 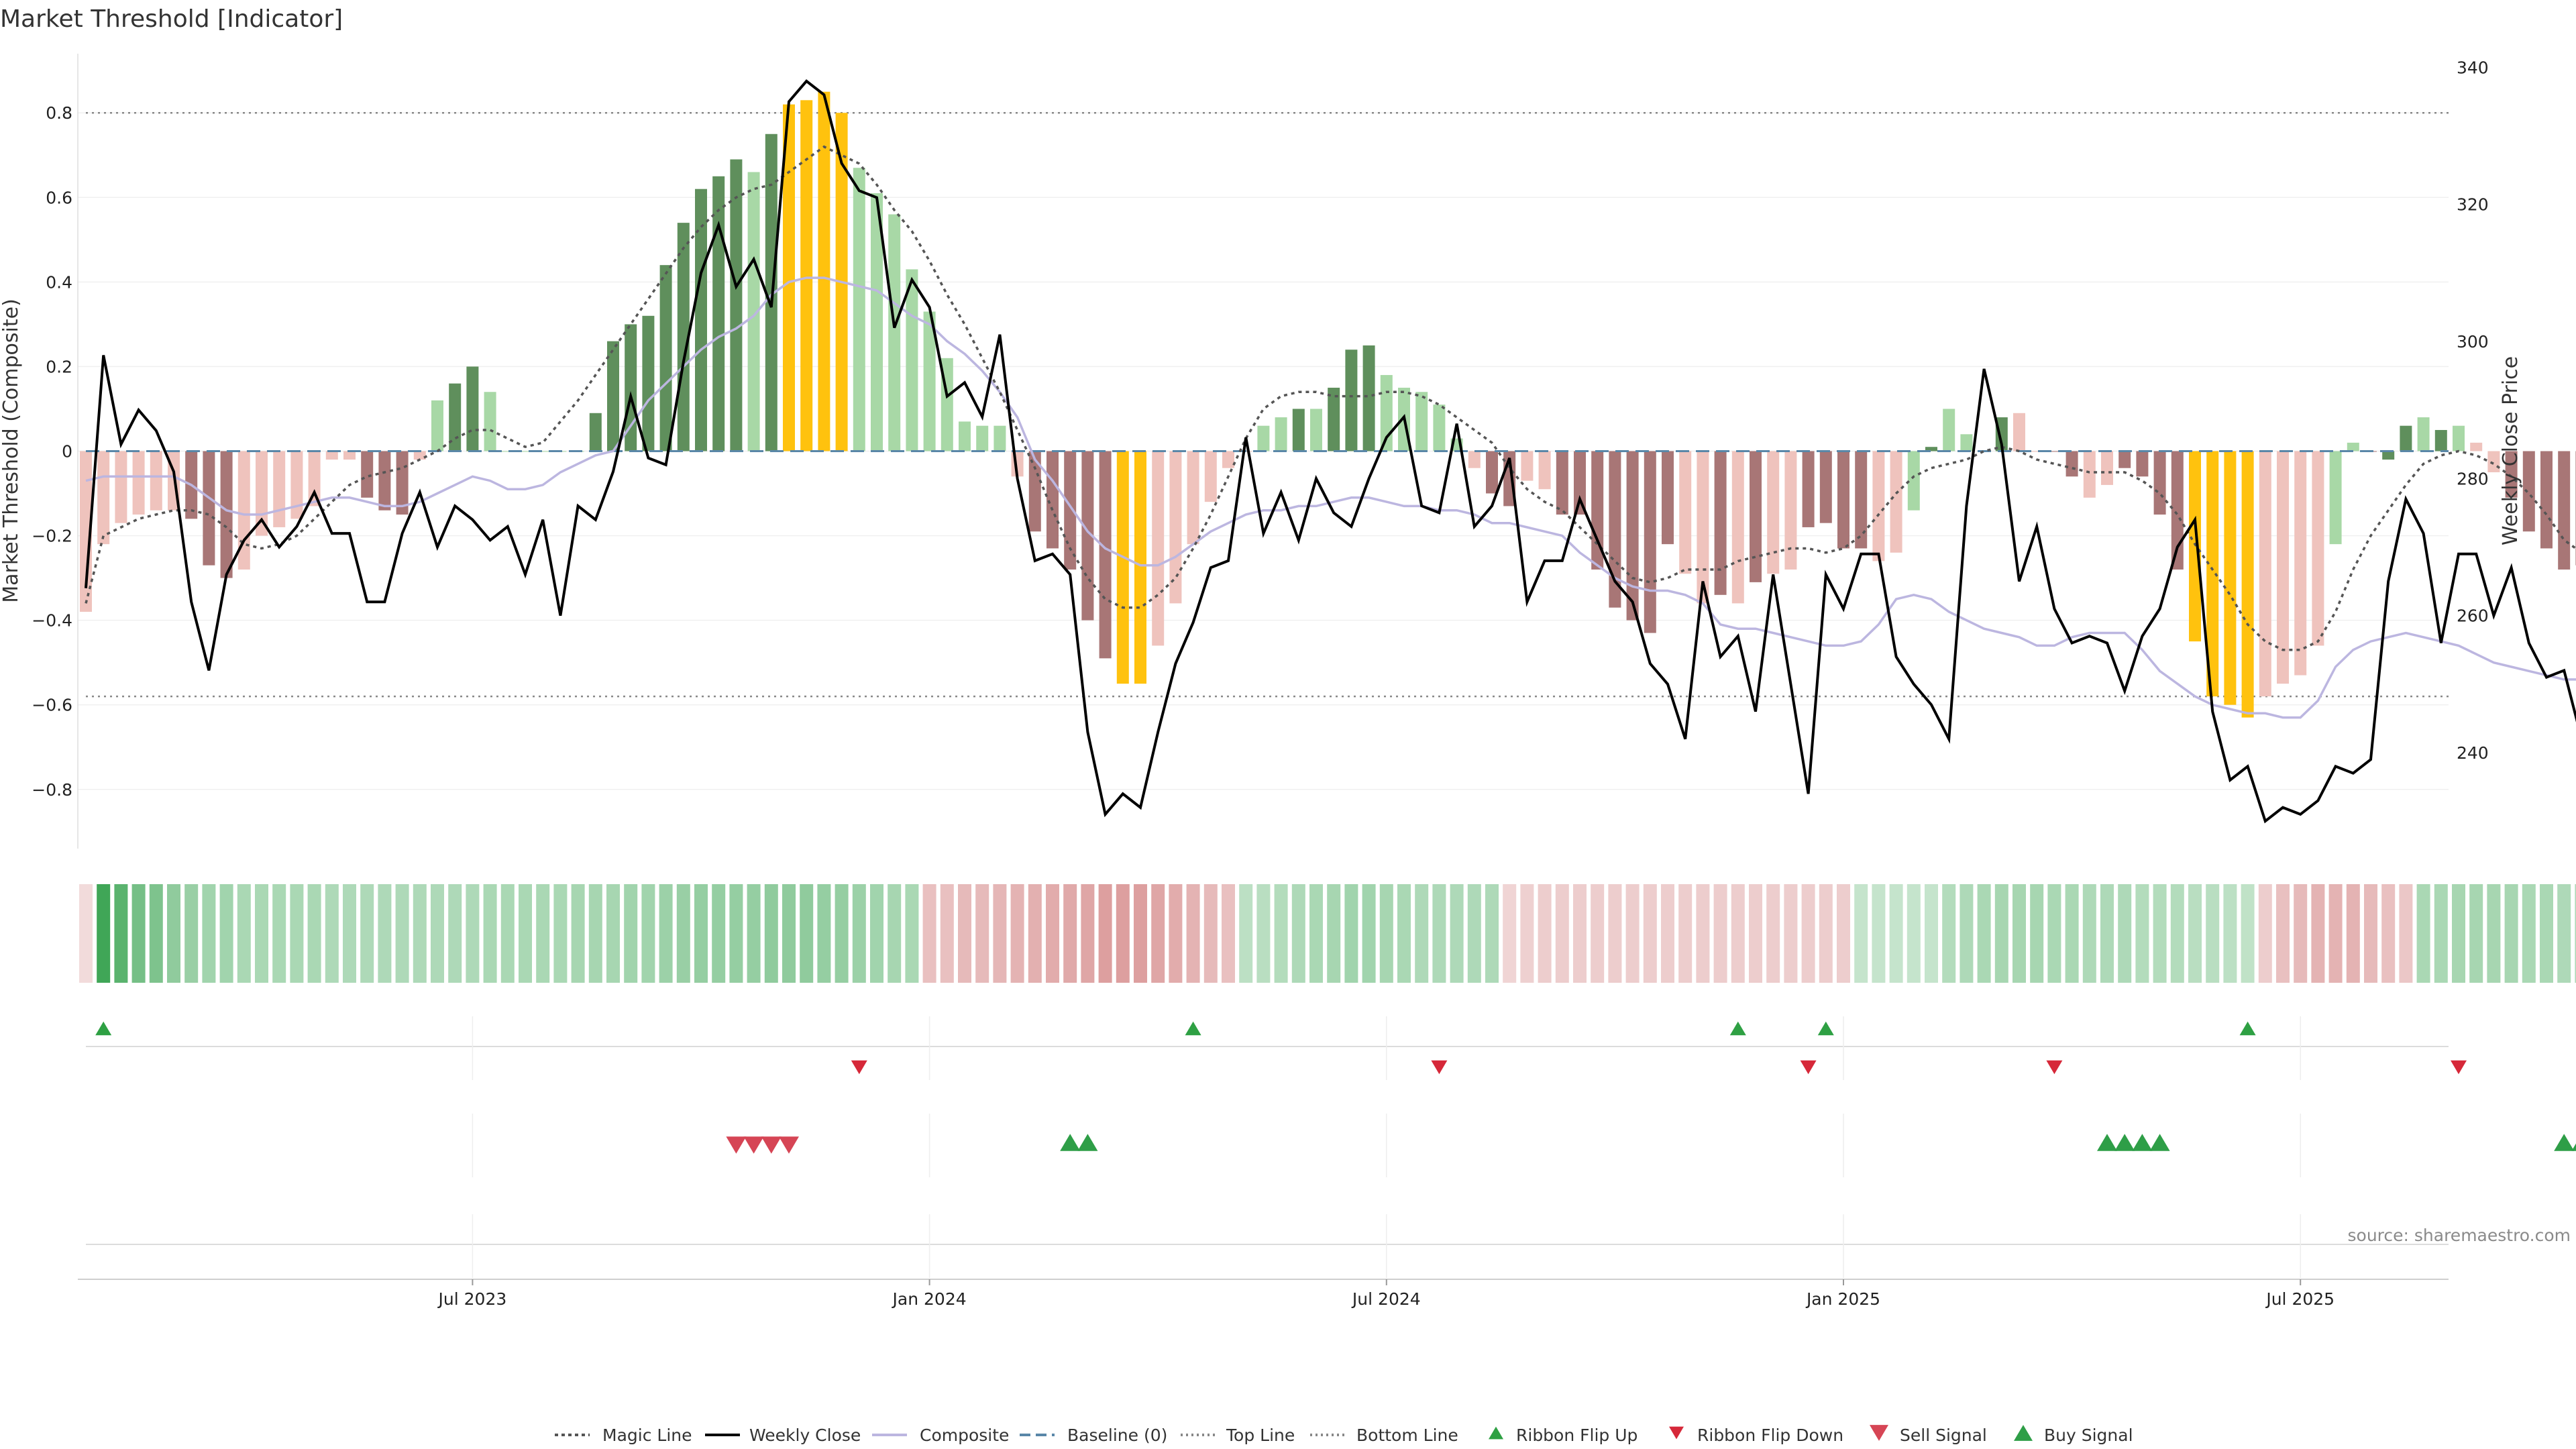 I want to click on legend-label-flip_down: Ribbon Flip Down, so click(x=1770, y=1435).